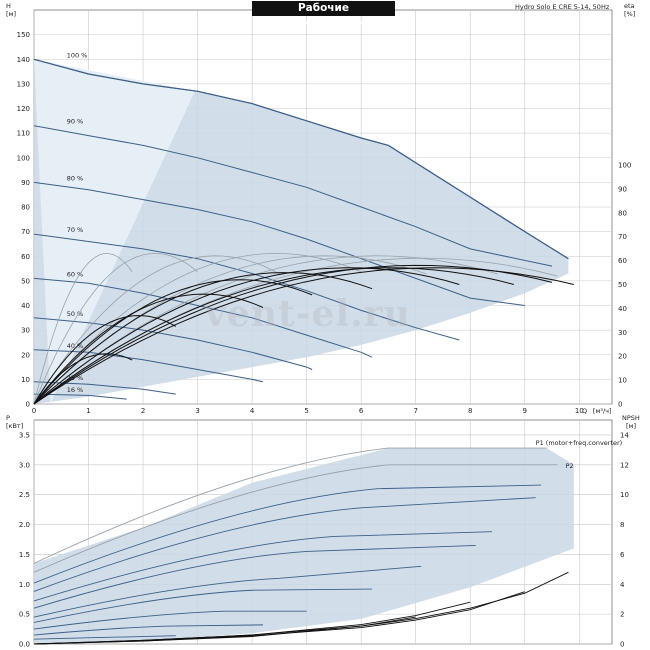 The width and height of the screenshot is (650, 650). What do you see at coordinates (622, 189) in the screenshot?
I see `y-right-tick-label-top: 90` at bounding box center [622, 189].